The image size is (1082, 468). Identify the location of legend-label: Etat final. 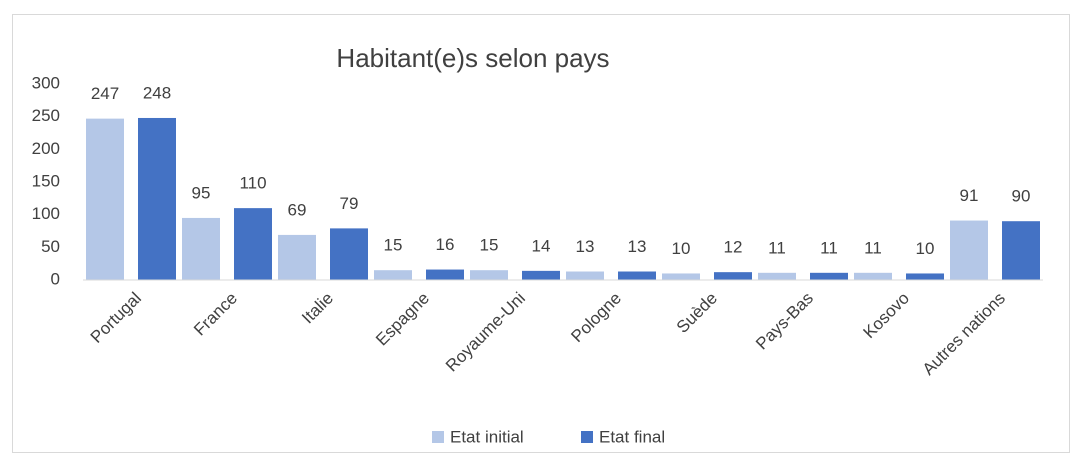
(632, 436).